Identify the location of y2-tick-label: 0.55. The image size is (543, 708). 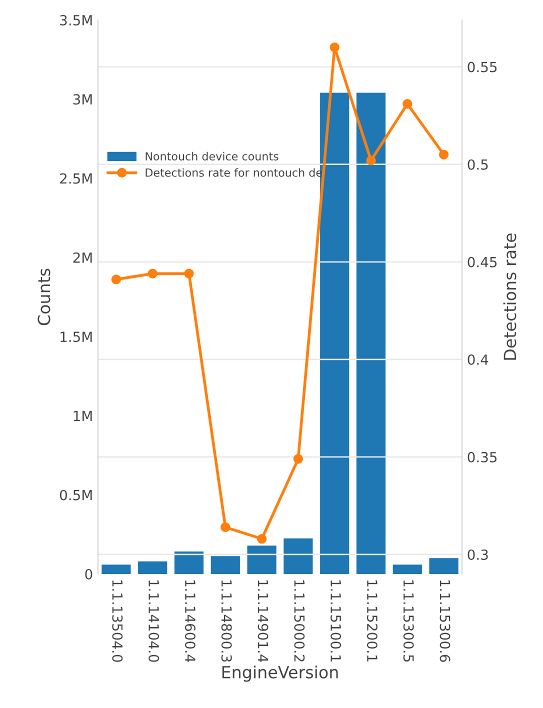
(482, 67).